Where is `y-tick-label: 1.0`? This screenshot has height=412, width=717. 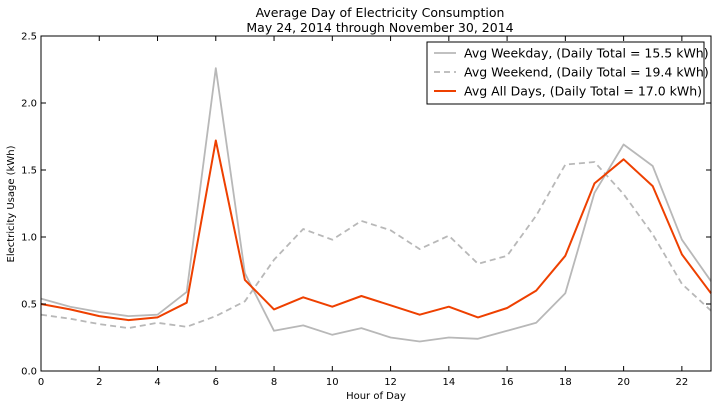
y-tick-label: 1.0 is located at coordinates (29, 238).